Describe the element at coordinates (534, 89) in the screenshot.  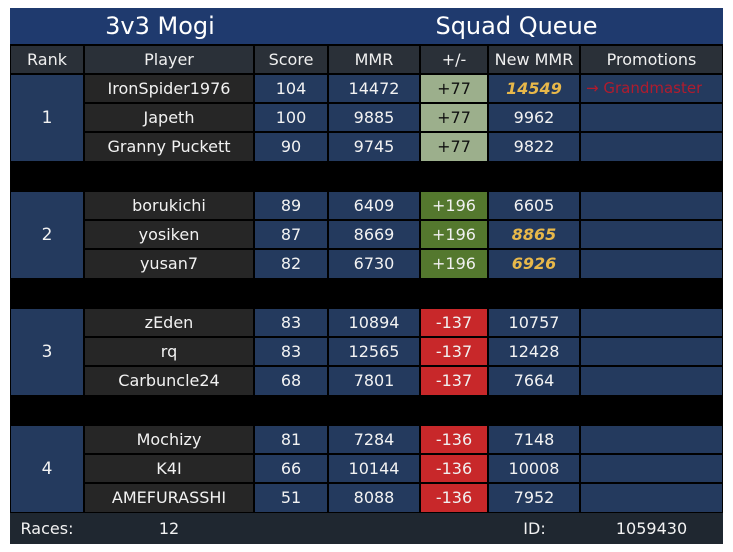
I see `new-mmr-cell: 14549` at that location.